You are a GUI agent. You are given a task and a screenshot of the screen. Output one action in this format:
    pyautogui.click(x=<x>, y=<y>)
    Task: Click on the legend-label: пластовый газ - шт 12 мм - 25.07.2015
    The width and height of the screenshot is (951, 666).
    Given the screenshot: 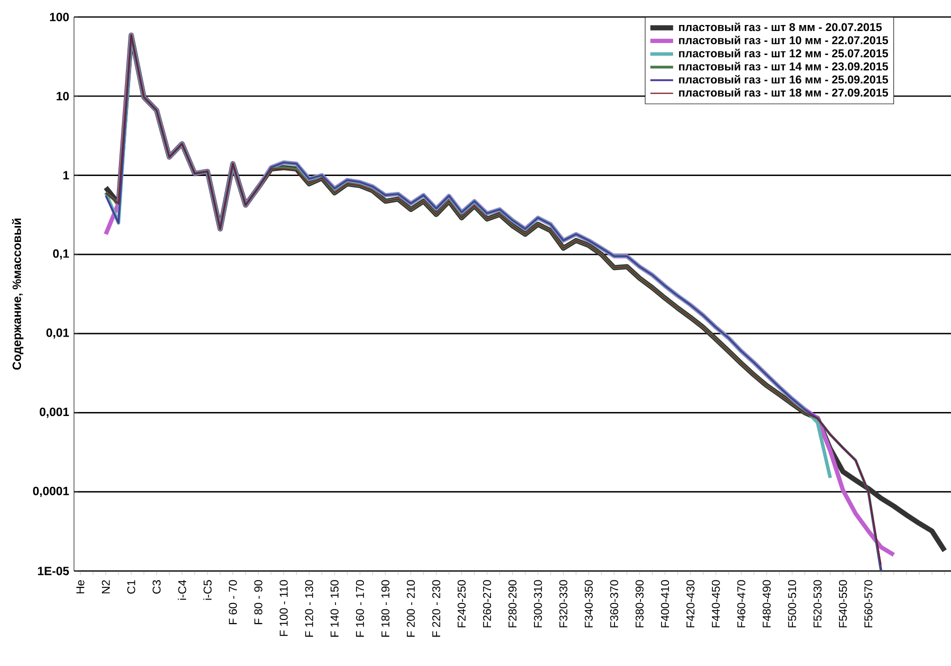 What is the action you would take?
    pyautogui.click(x=783, y=53)
    